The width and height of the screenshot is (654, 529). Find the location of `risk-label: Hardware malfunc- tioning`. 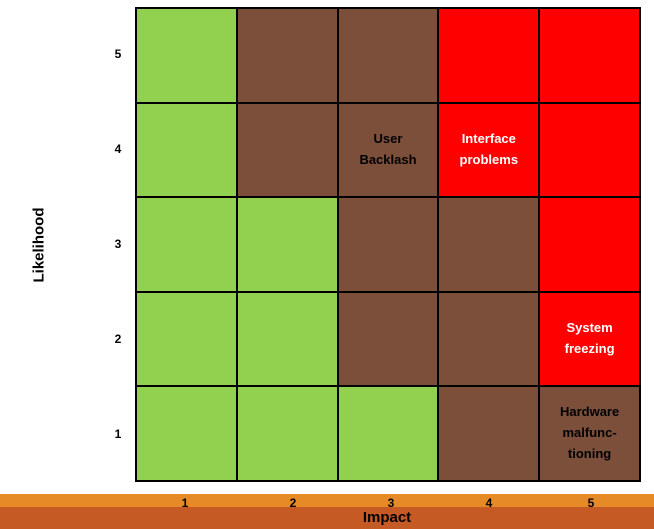

risk-label: Hardware malfunc- tioning is located at coordinates (589, 433).